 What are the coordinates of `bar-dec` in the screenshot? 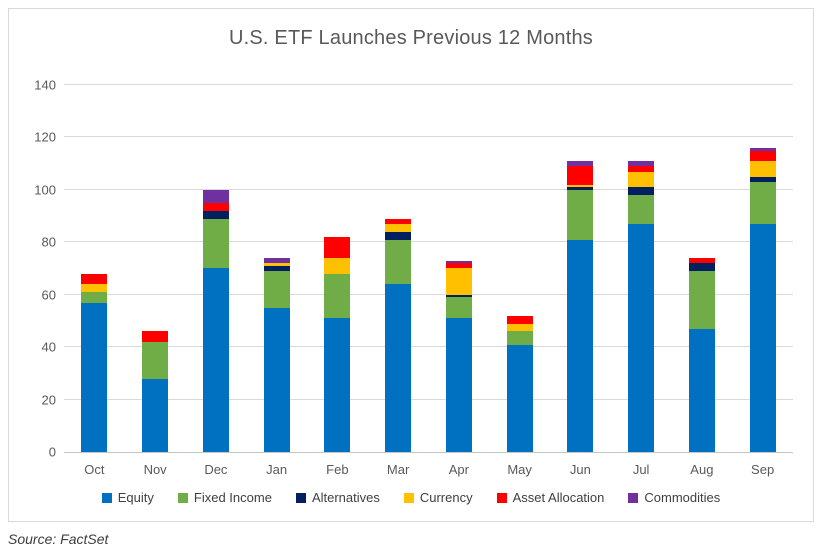 It's located at (215, 268).